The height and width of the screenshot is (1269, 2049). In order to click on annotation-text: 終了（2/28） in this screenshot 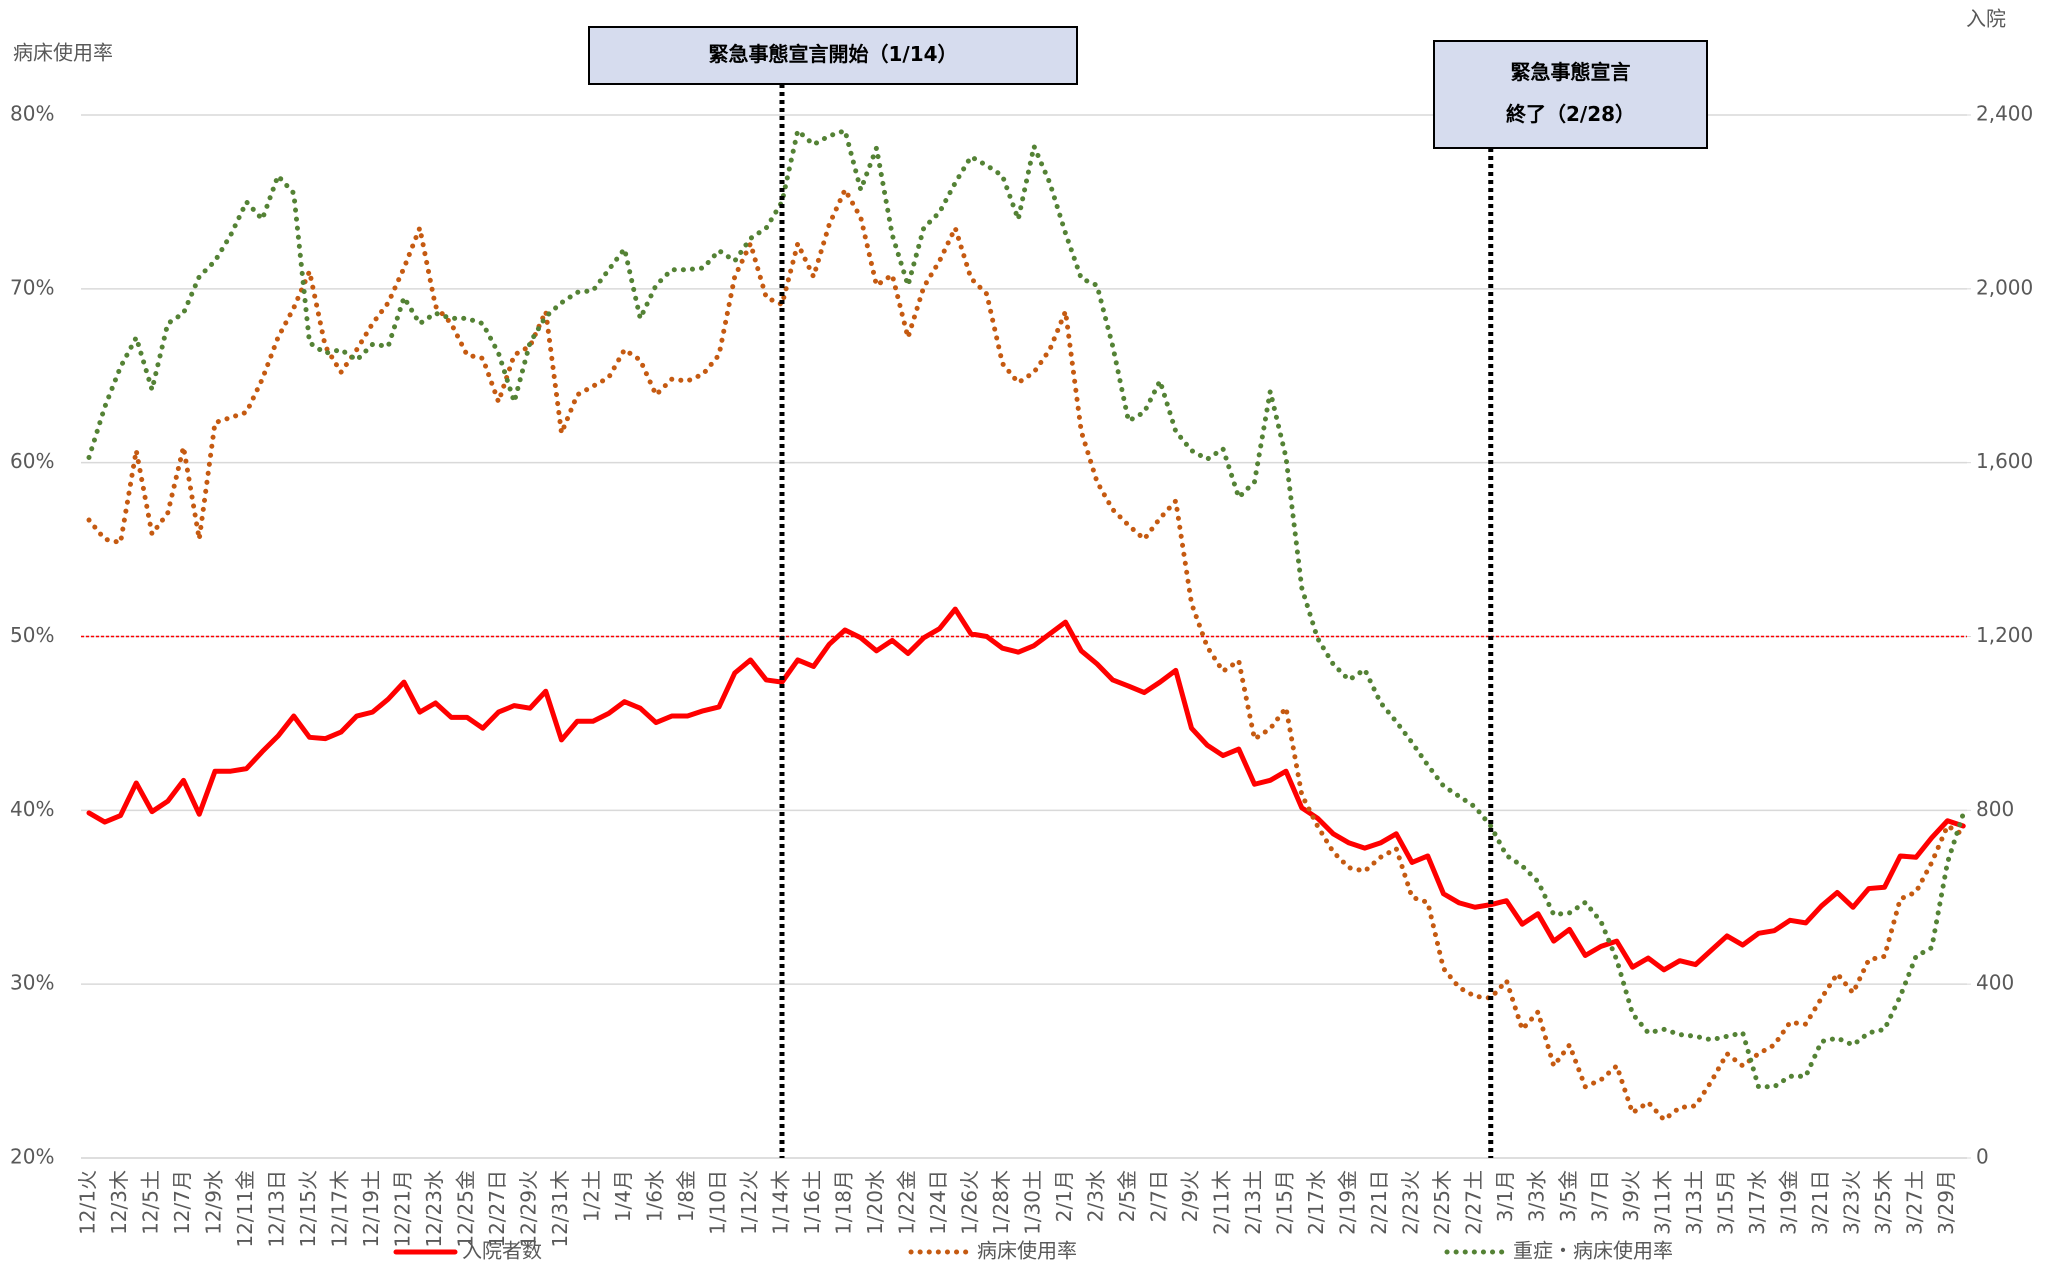, I will do `click(1570, 114)`.